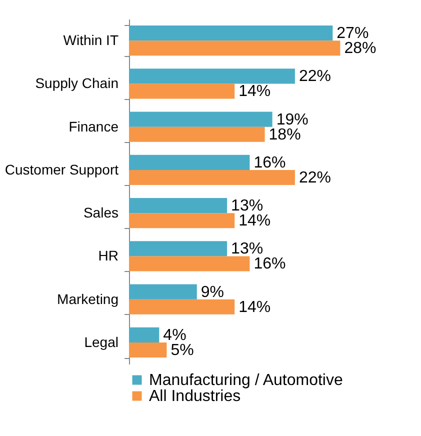 This screenshot has width=421, height=436. What do you see at coordinates (101, 342) in the screenshot?
I see `y-tick-label: Legal` at bounding box center [101, 342].